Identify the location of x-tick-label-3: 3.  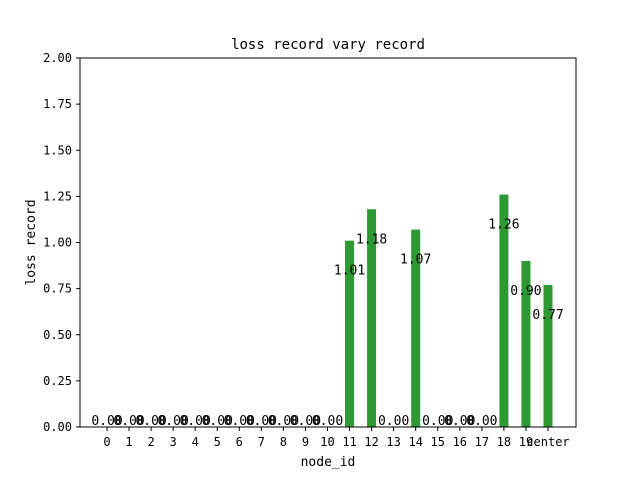
(173, 442).